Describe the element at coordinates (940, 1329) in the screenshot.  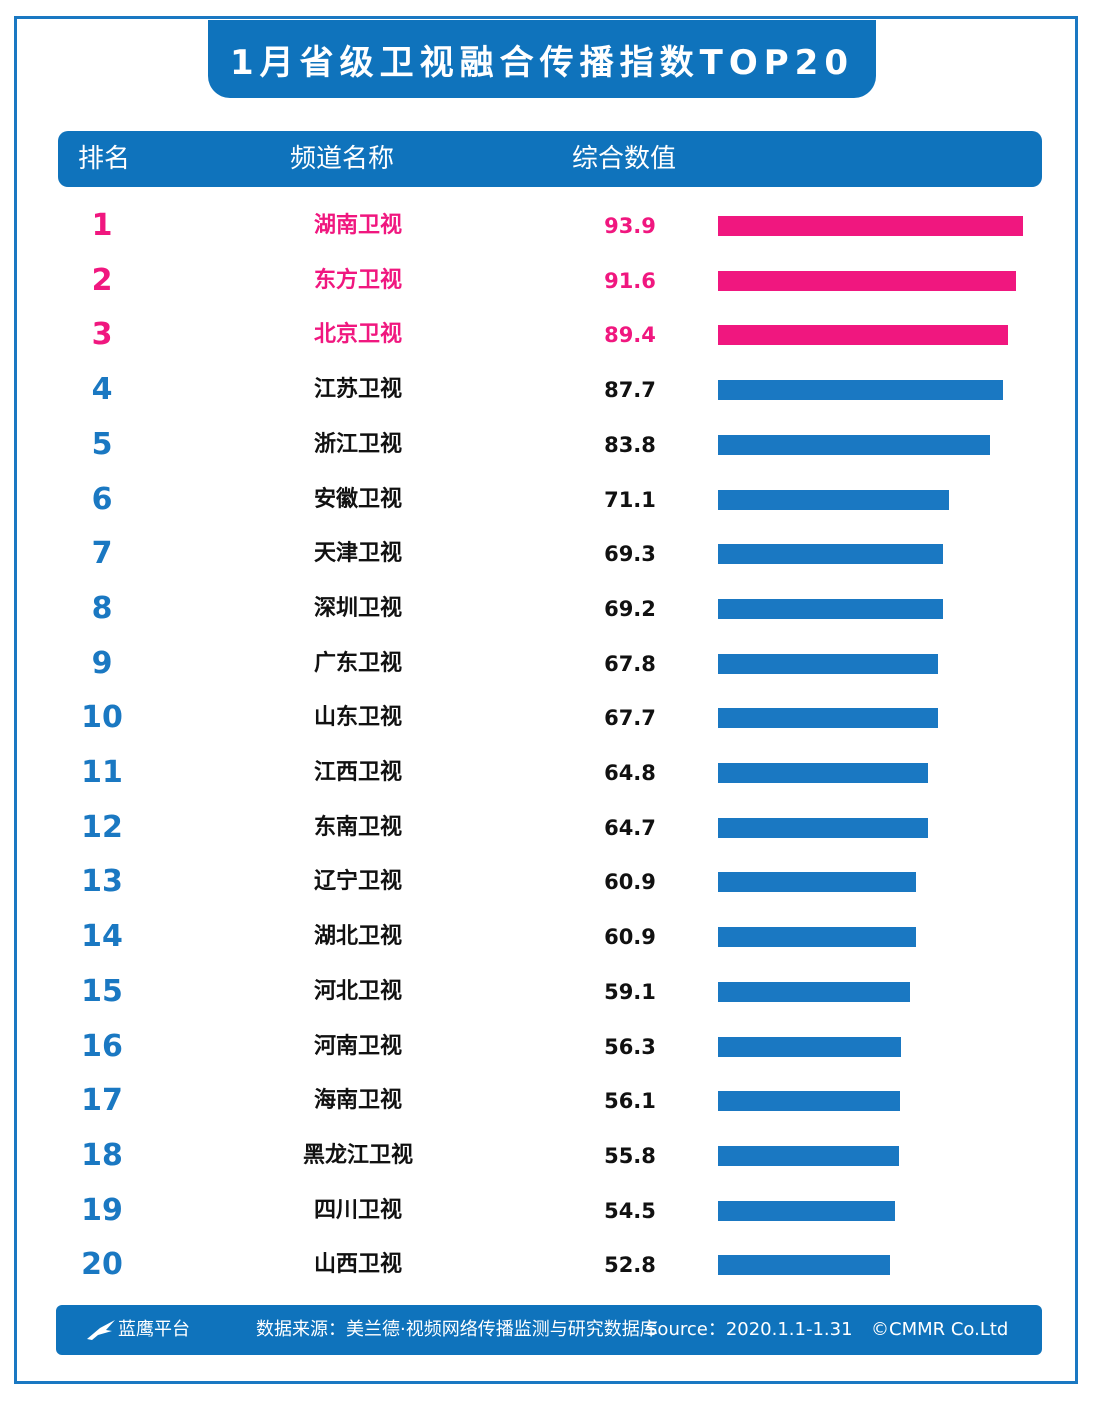
I see `footer-copyright: ©CMMR Co.Ltd` at that location.